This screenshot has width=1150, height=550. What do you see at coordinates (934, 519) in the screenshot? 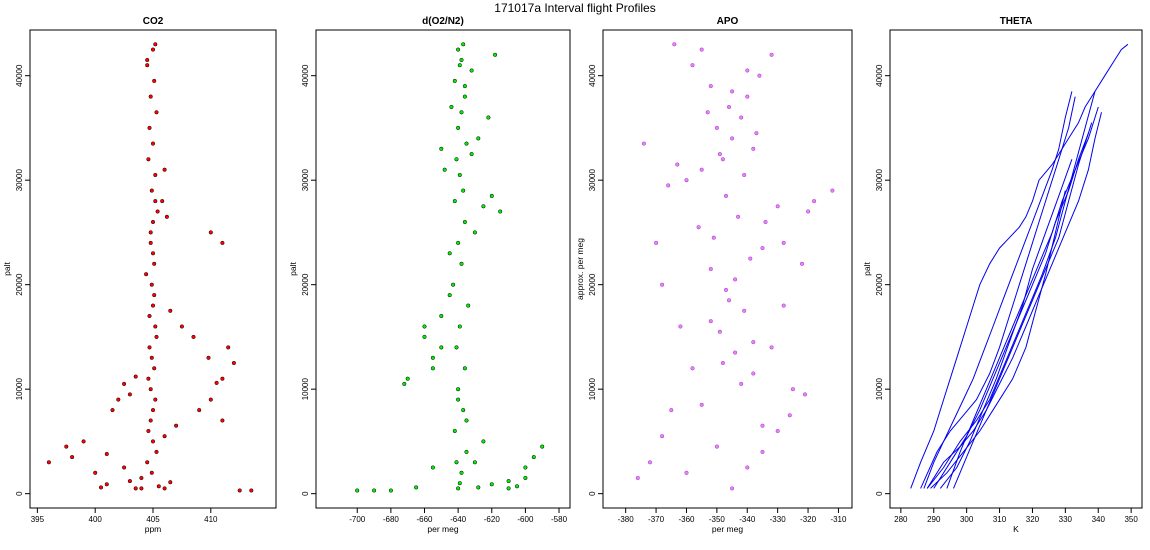
I see `x-tick-label: 290` at bounding box center [934, 519].